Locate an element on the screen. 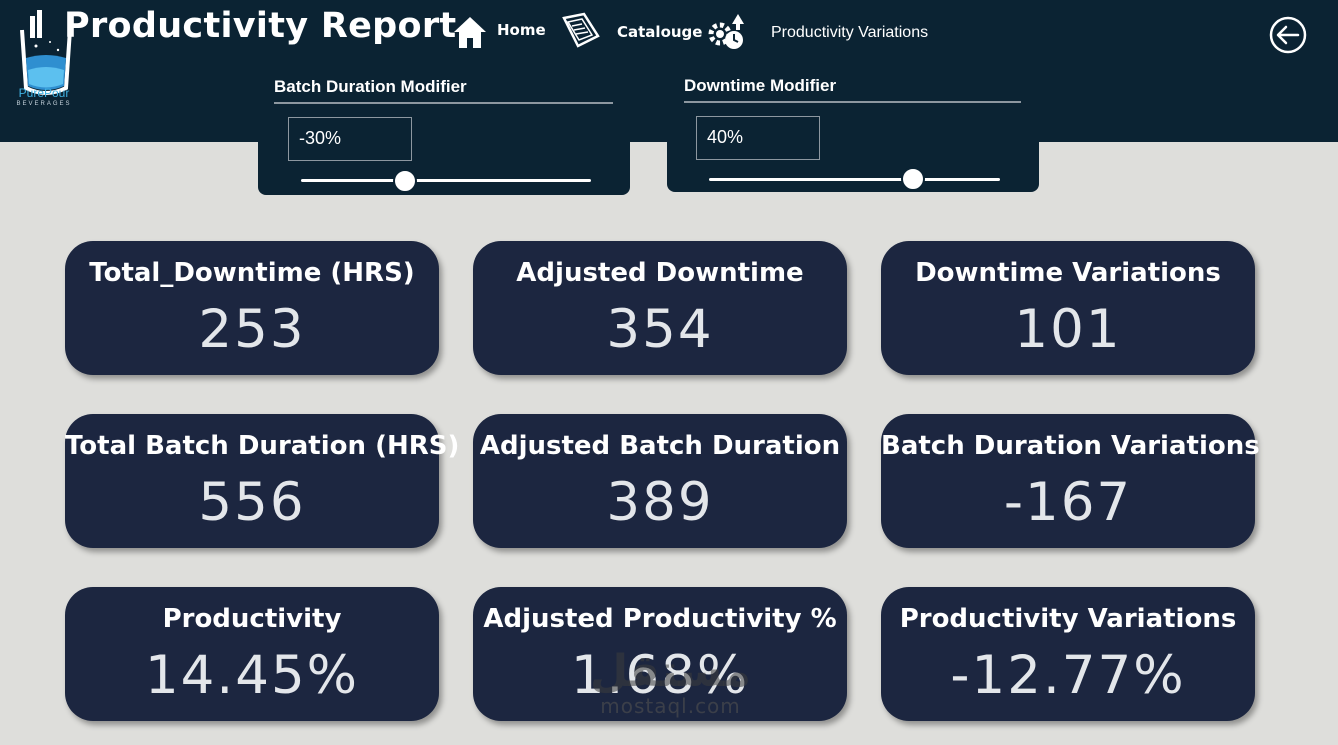  downtime-slider-track is located at coordinates (854, 179).